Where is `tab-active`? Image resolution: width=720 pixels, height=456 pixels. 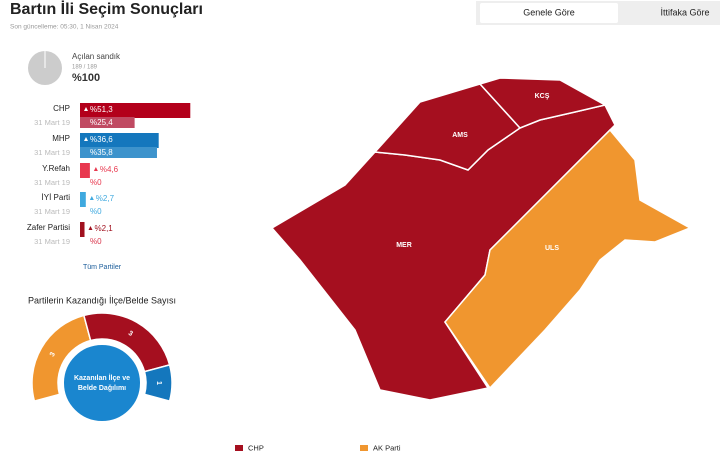
tab-active is located at coordinates (549, 13).